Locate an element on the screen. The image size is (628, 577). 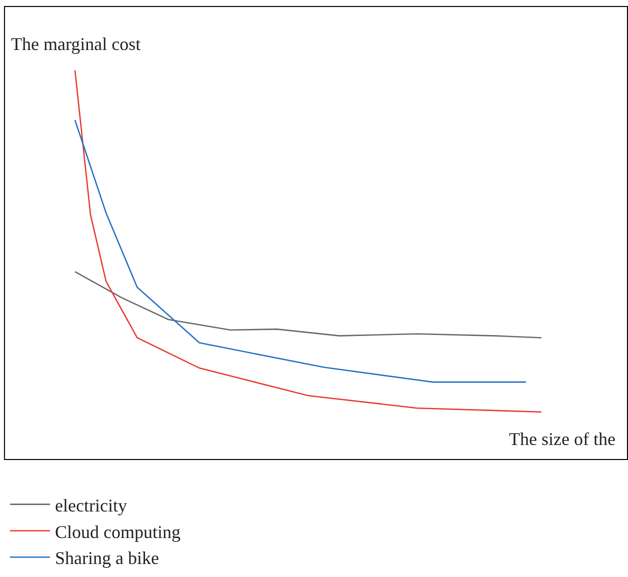
legend-label: electricity is located at coordinates (91, 505).